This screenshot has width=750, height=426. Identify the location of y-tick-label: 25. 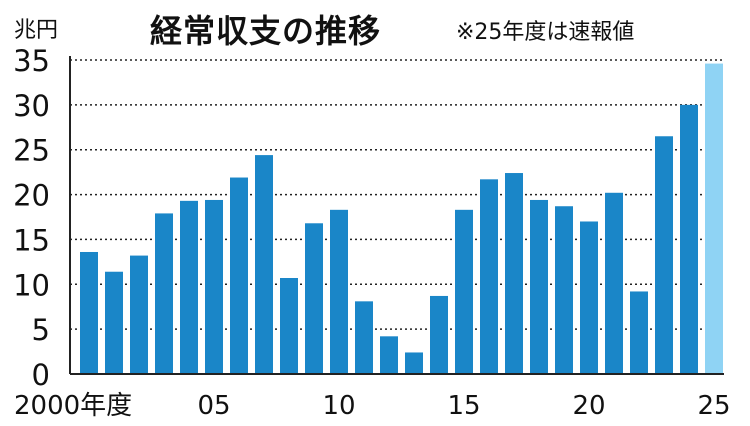
(31, 151).